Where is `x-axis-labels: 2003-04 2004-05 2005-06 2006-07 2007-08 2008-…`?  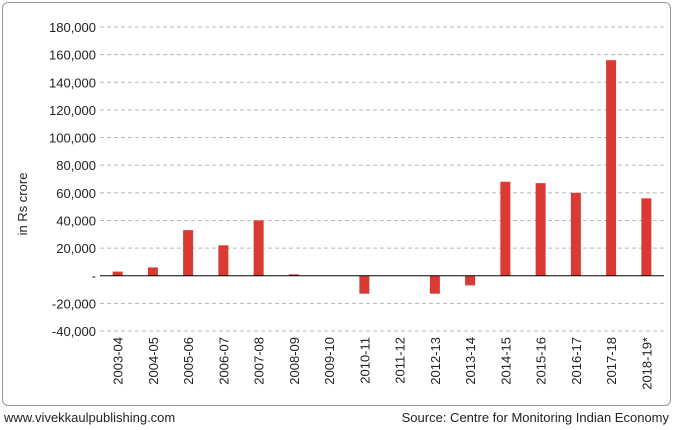 x-axis-labels: 2003-04 2004-05 2005-06 2006-07 2007-08 2008-… is located at coordinates (383, 363).